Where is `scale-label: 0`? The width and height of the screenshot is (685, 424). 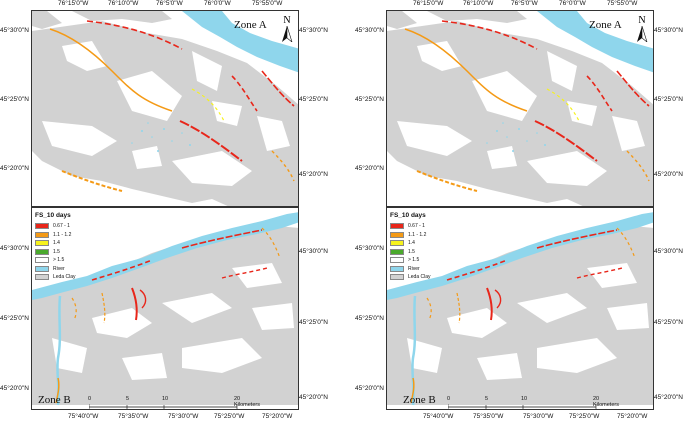 scale-label: 0 is located at coordinates (90, 399).